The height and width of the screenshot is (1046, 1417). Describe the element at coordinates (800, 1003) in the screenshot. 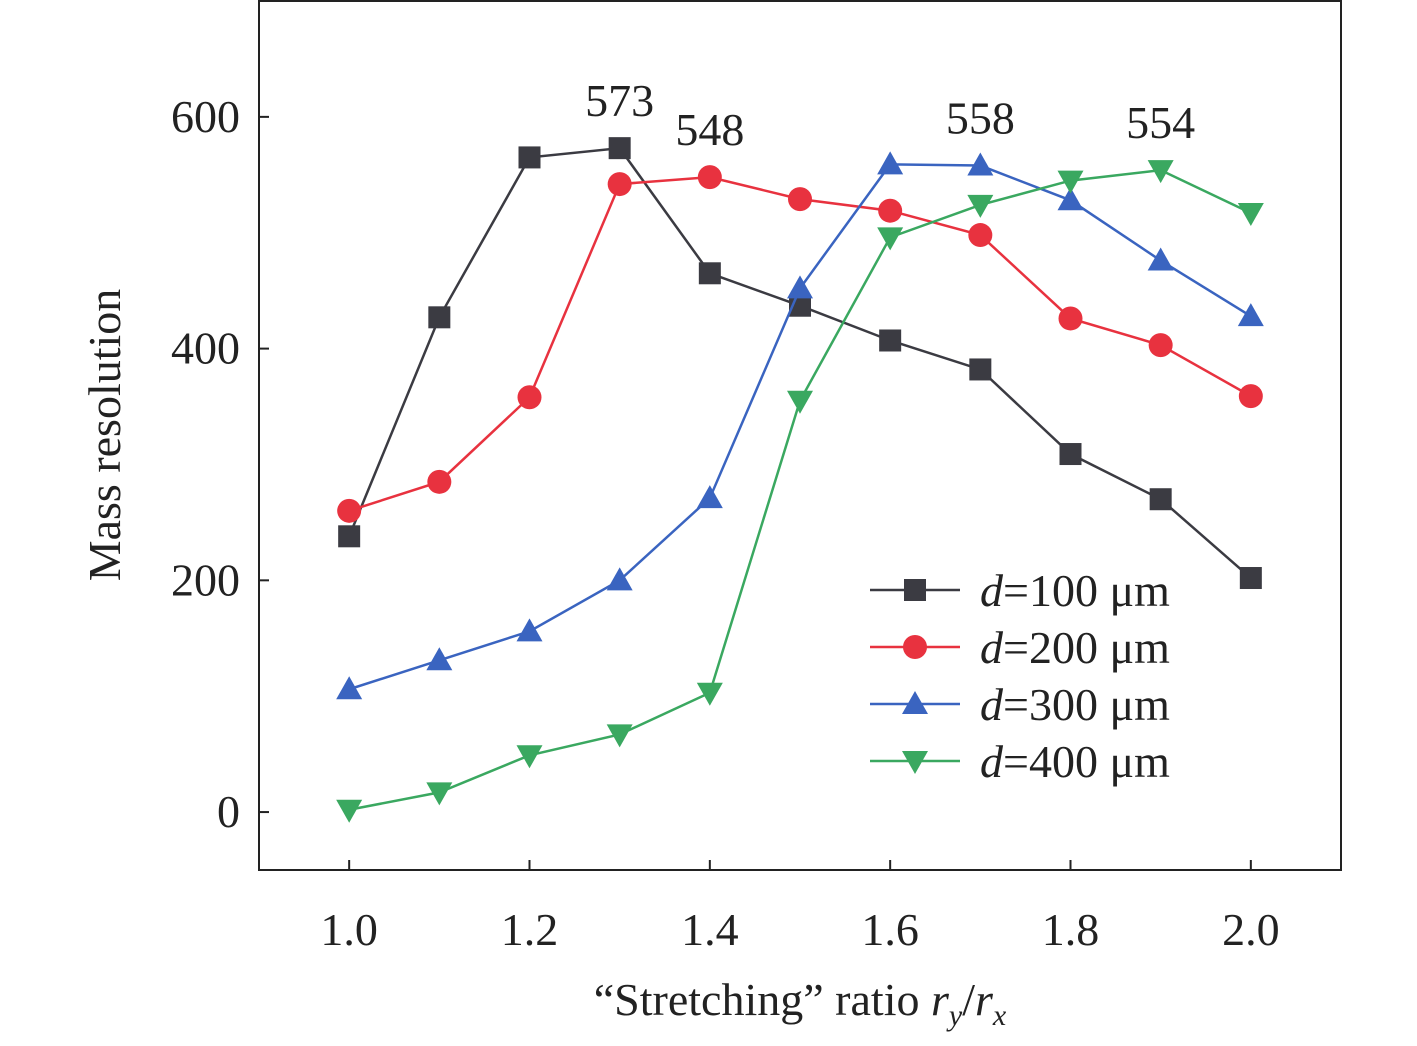

I see `x-axis-label: “Stretching” ratio ry/rx` at that location.